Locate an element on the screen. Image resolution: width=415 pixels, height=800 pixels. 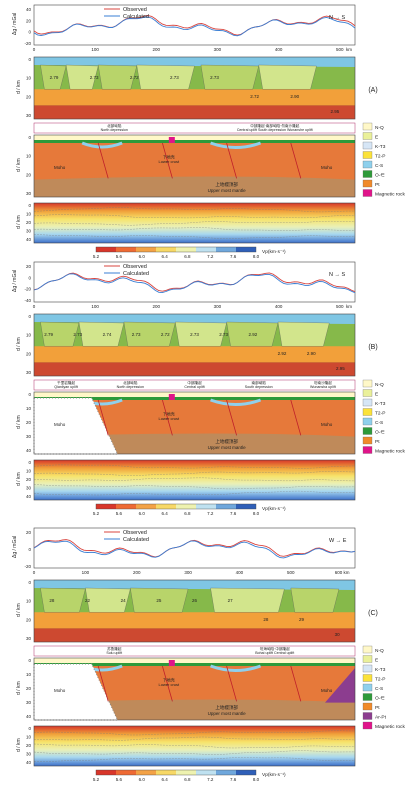
panel-b-x-tick: 500 is located at coordinates (340, 306).